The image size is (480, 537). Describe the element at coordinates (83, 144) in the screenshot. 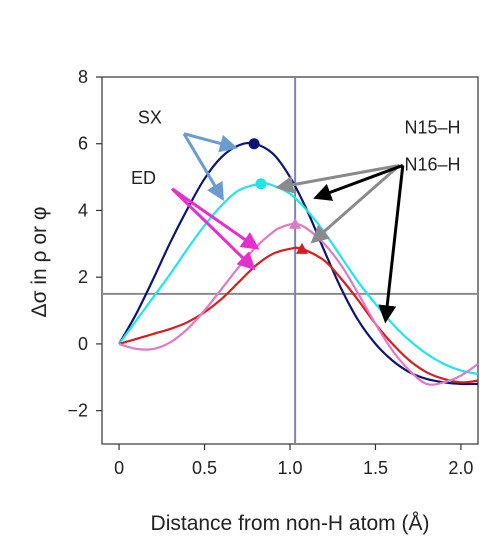

I see `y-tick-label: 6` at that location.